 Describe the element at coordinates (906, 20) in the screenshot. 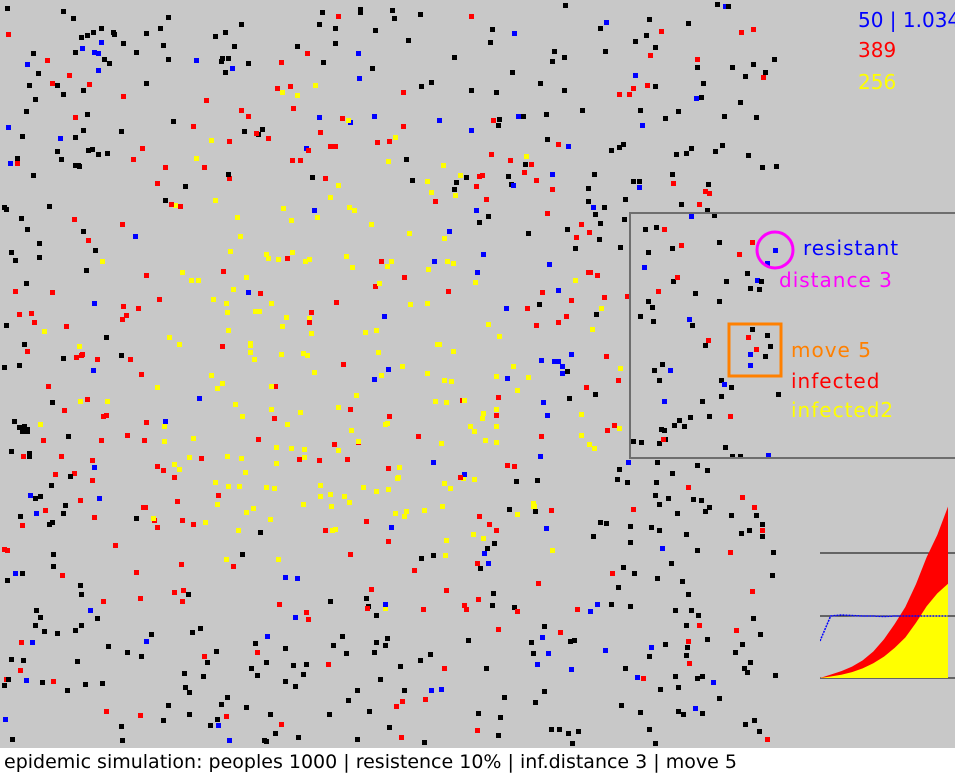

I see `resistant-readout: 50 | 1.034` at that location.